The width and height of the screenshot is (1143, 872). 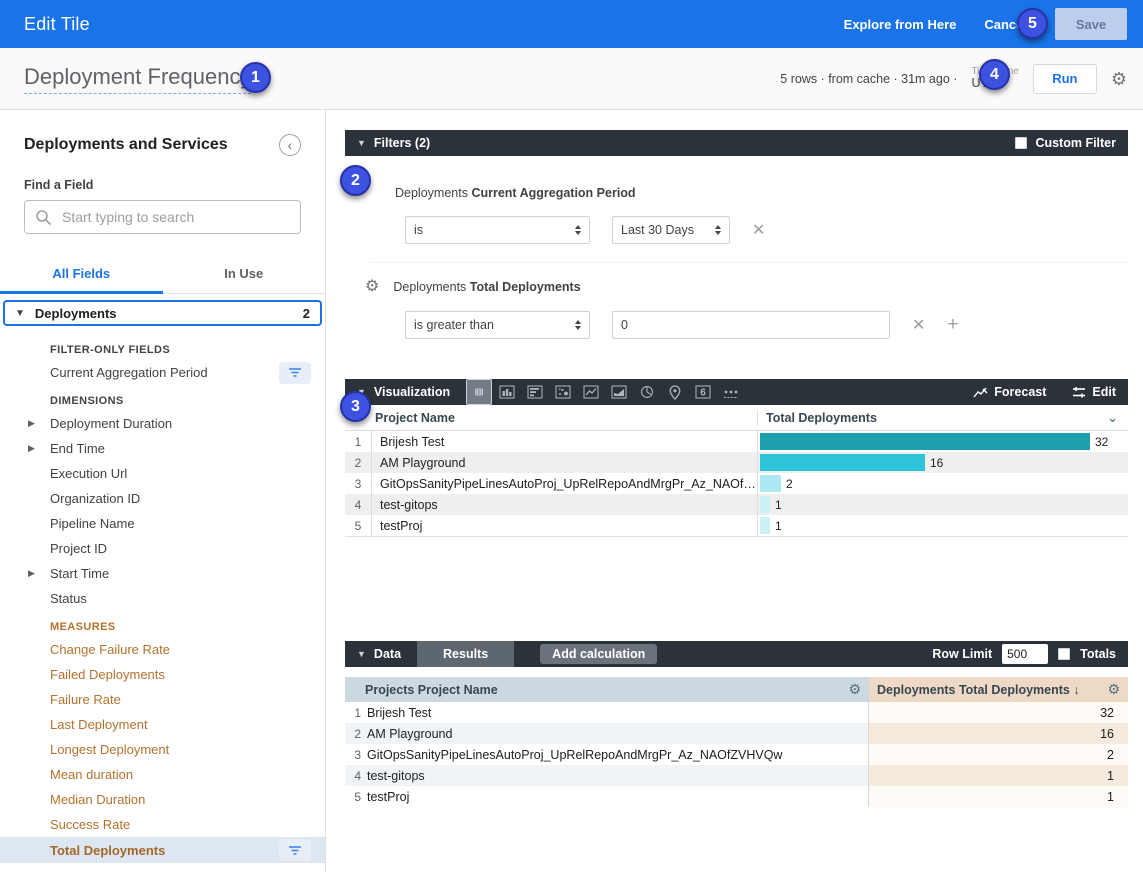 What do you see at coordinates (1064, 78) in the screenshot?
I see `run-button: Run` at bounding box center [1064, 78].